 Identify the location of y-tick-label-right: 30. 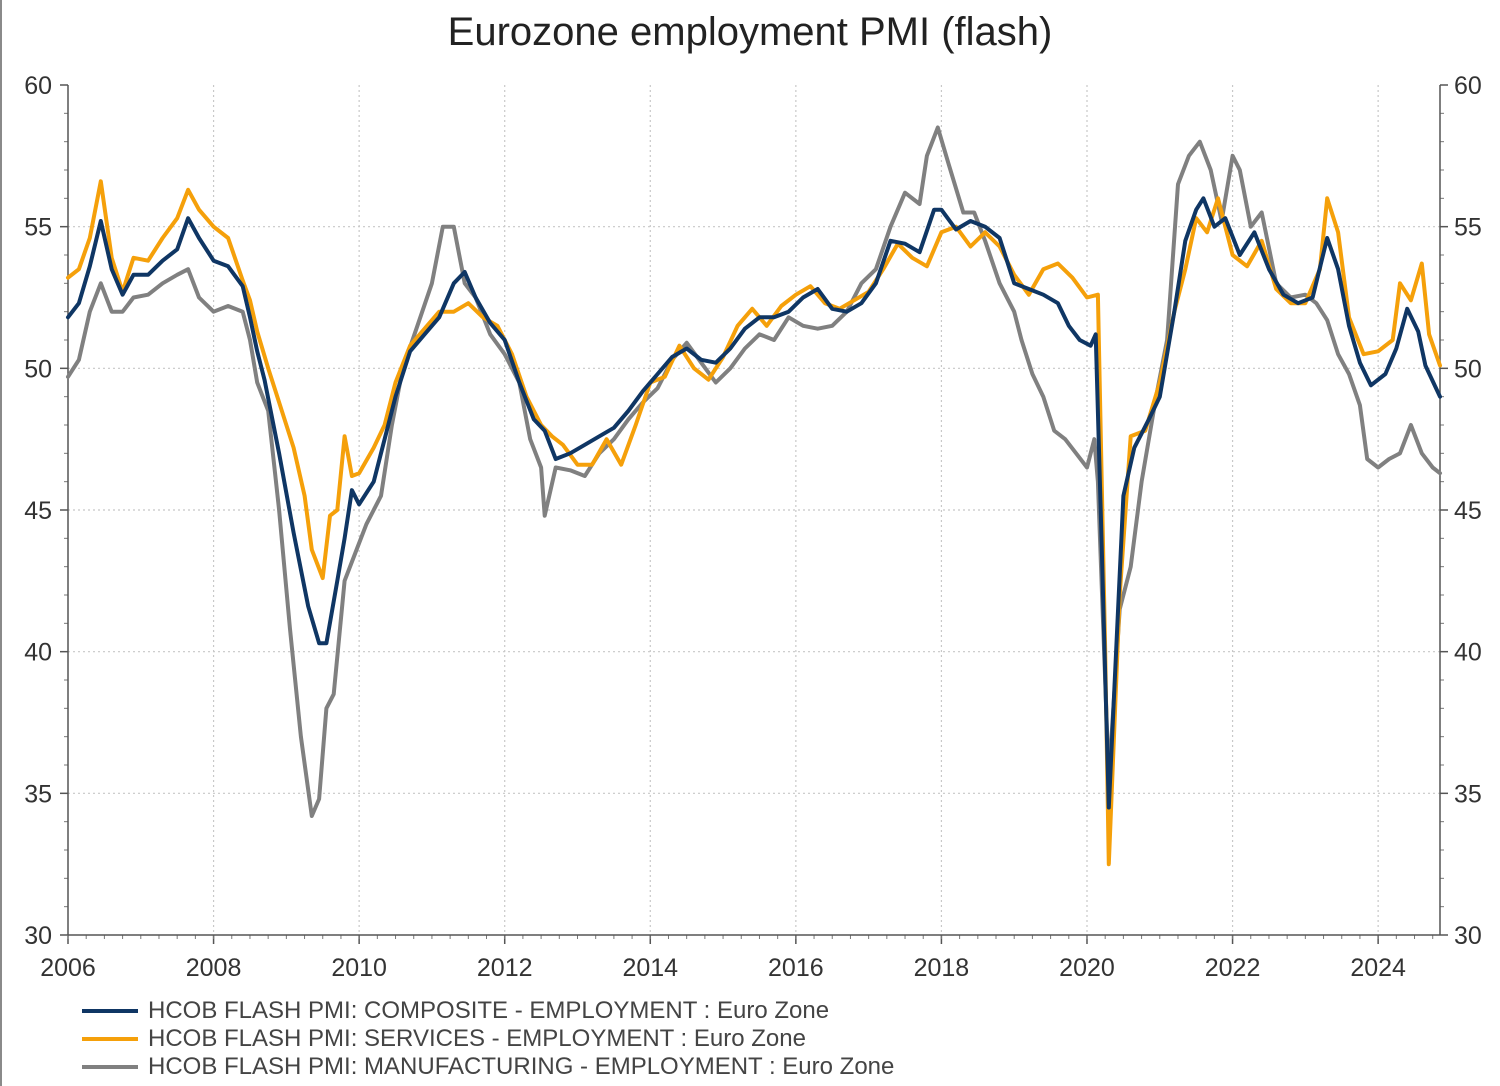
(1468, 936).